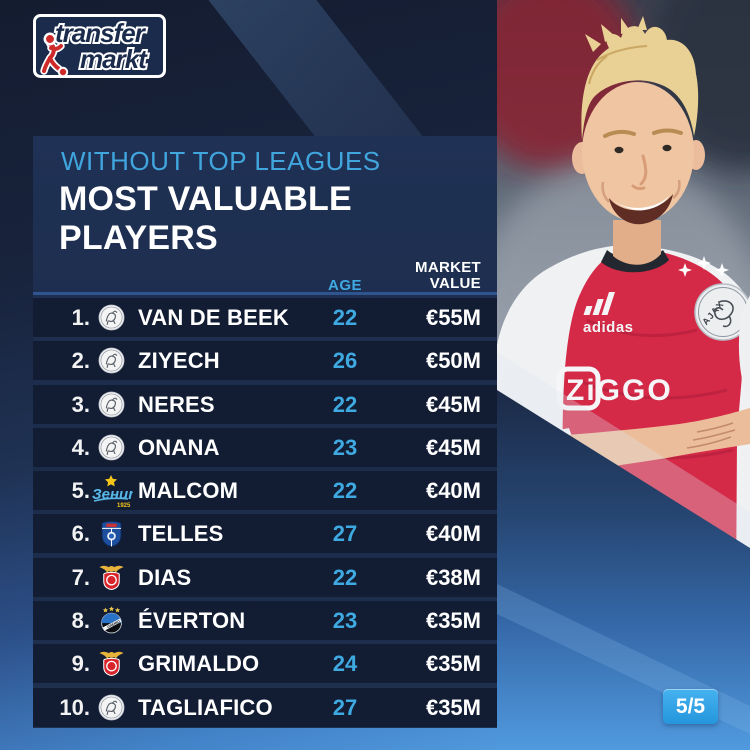  What do you see at coordinates (179, 447) in the screenshot?
I see `player-name: ONANA` at bounding box center [179, 447].